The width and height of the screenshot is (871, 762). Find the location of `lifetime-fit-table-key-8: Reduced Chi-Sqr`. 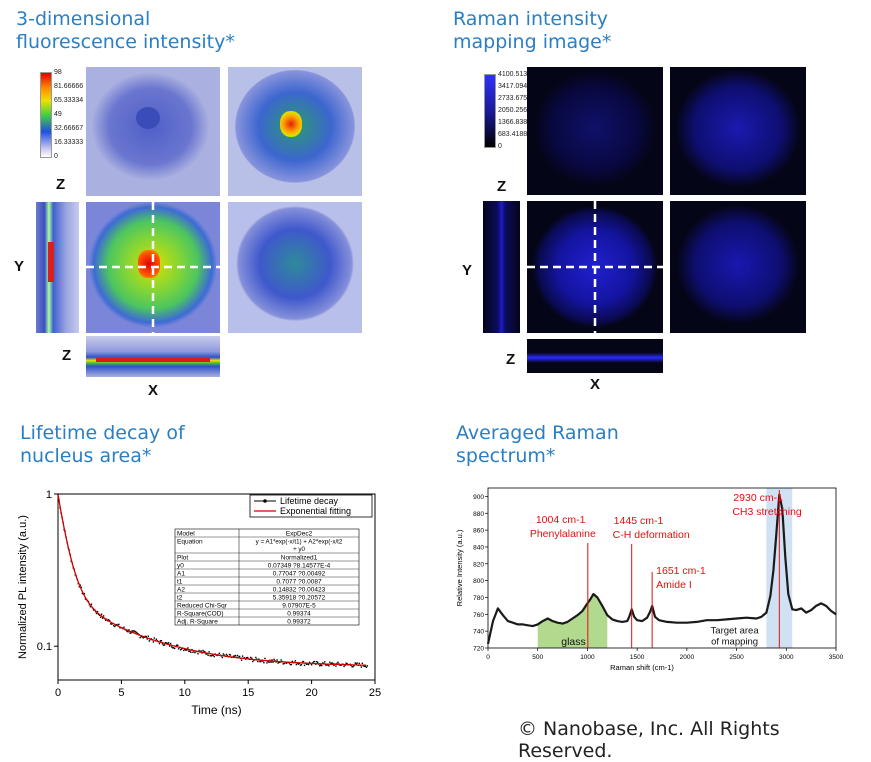

lifetime-fit-table-key-8: Reduced Chi-Sqr is located at coordinates (202, 606).